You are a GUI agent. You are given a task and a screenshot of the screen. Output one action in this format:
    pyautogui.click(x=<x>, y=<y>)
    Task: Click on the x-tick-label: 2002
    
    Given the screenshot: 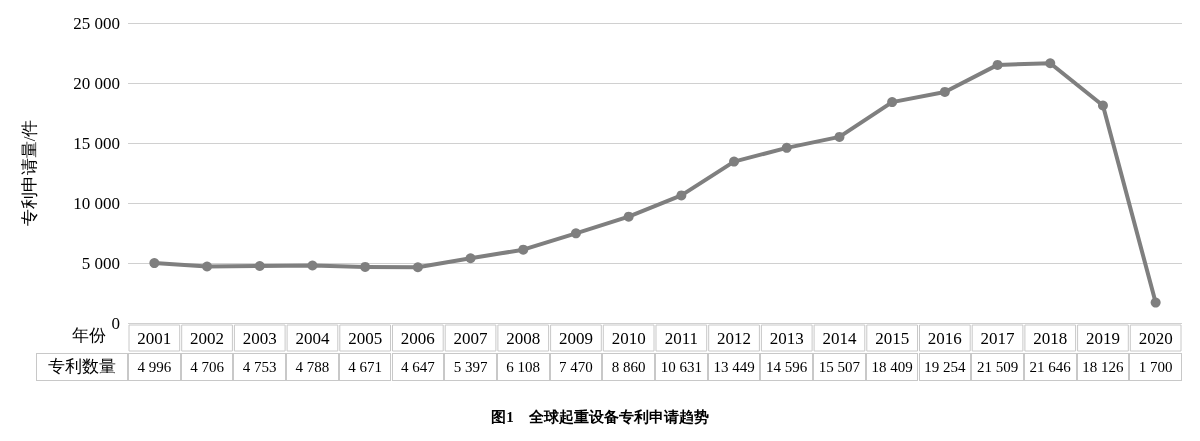 What is the action you would take?
    pyautogui.click(x=207, y=338)
    